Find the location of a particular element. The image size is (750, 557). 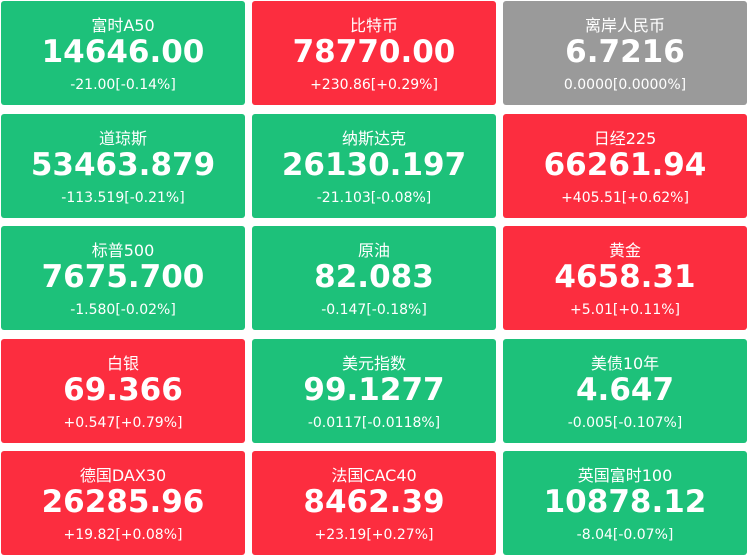

tile-change: -113.519[-0.21%] is located at coordinates (123, 197).